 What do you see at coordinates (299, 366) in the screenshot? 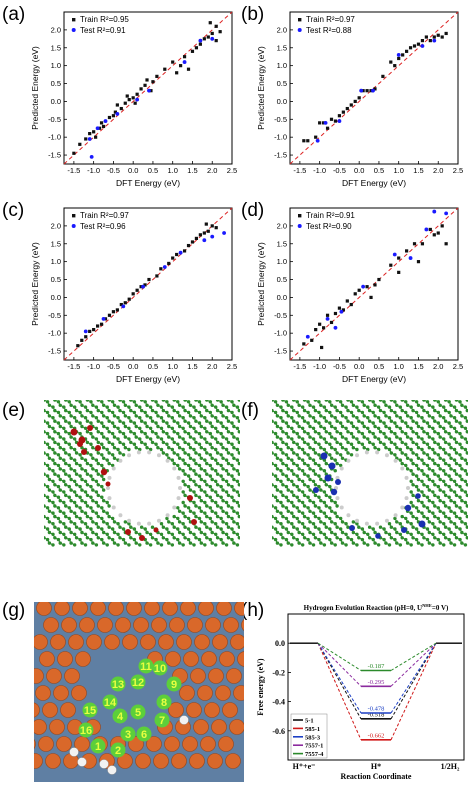
I see `x-tick-label: -1.5` at bounding box center [299, 366].